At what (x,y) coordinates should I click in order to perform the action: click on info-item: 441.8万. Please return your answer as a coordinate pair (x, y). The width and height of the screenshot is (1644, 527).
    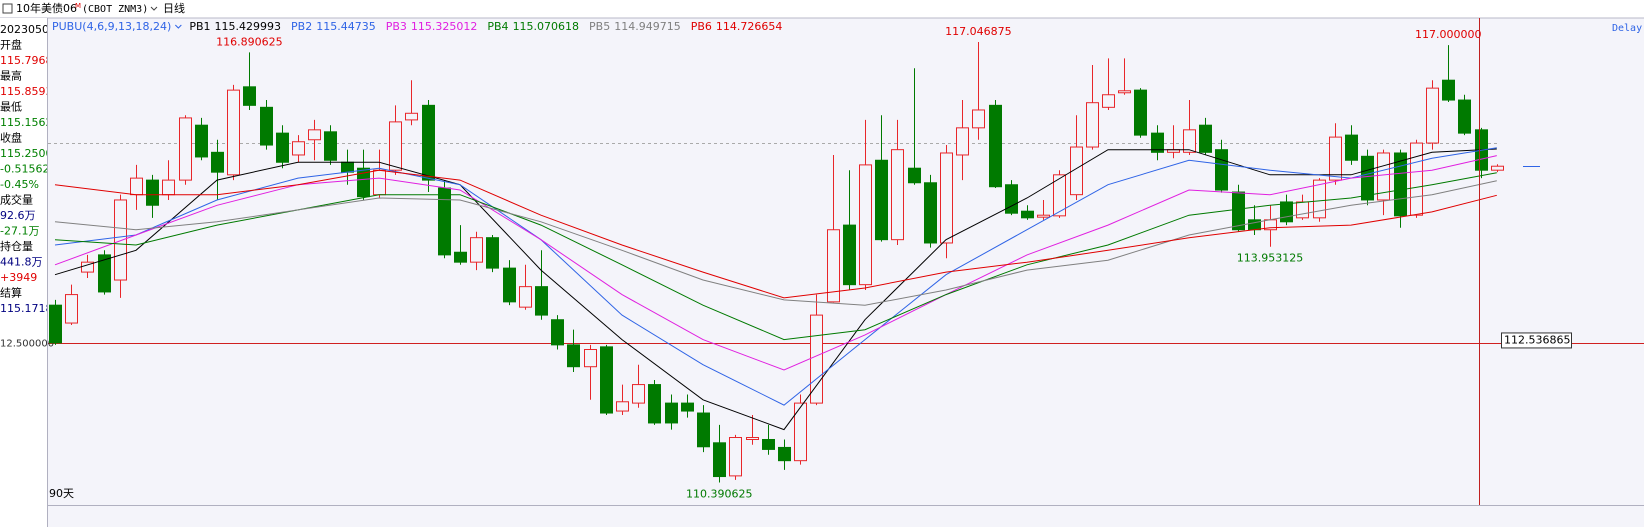
    Looking at the image, I should click on (21, 262).